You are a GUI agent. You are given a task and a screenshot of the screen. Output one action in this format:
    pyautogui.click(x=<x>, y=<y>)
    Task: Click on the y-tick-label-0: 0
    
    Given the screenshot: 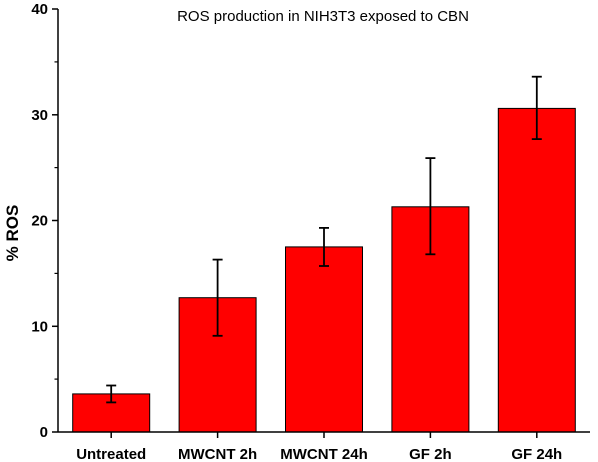 What is the action you would take?
    pyautogui.click(x=44, y=432)
    